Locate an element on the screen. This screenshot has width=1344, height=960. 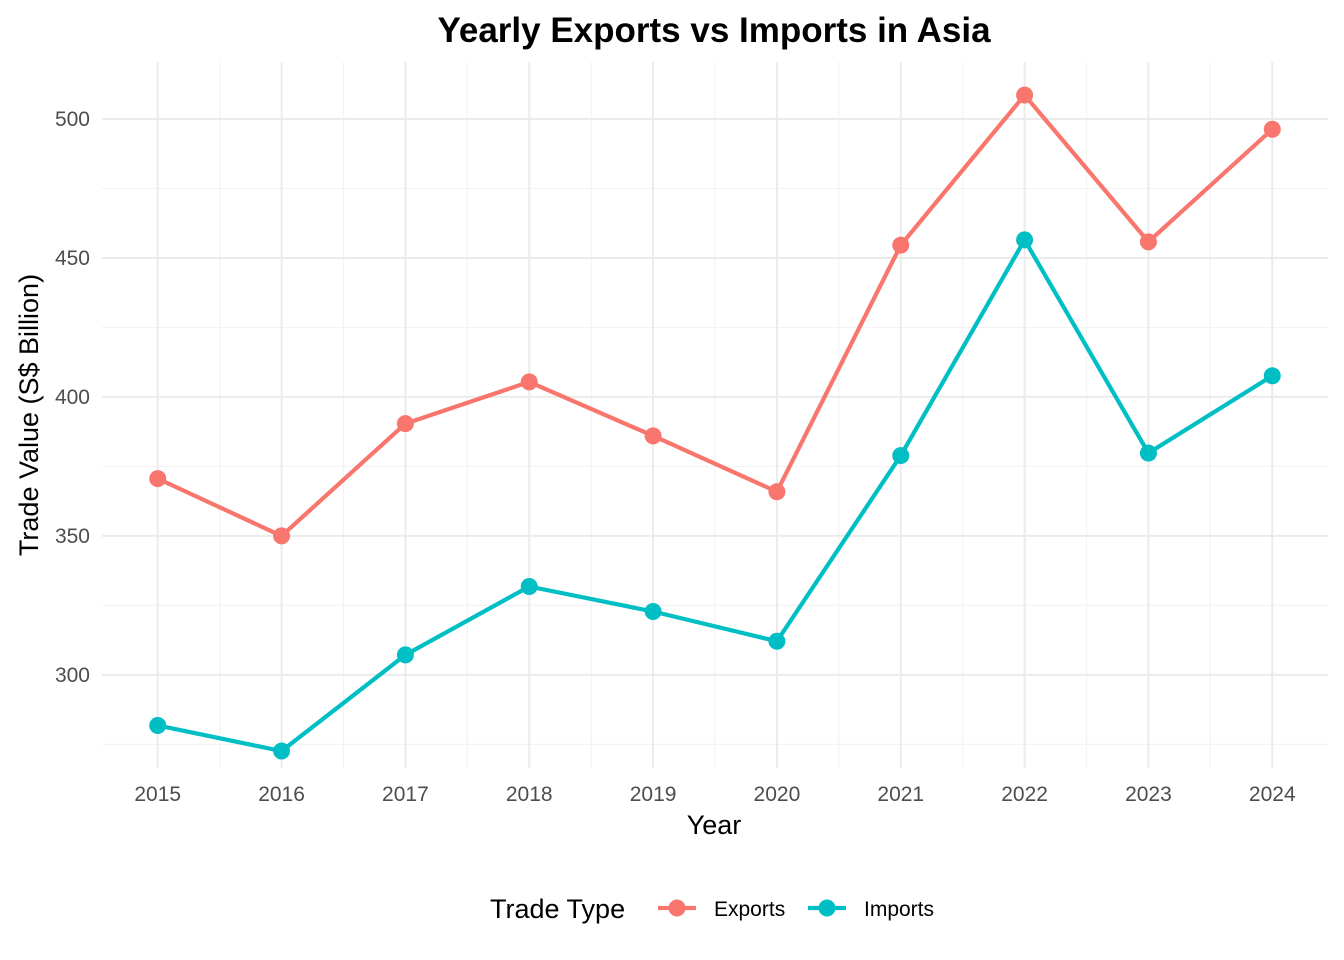
legend-items: Exports Imports is located at coordinates (796, 909).